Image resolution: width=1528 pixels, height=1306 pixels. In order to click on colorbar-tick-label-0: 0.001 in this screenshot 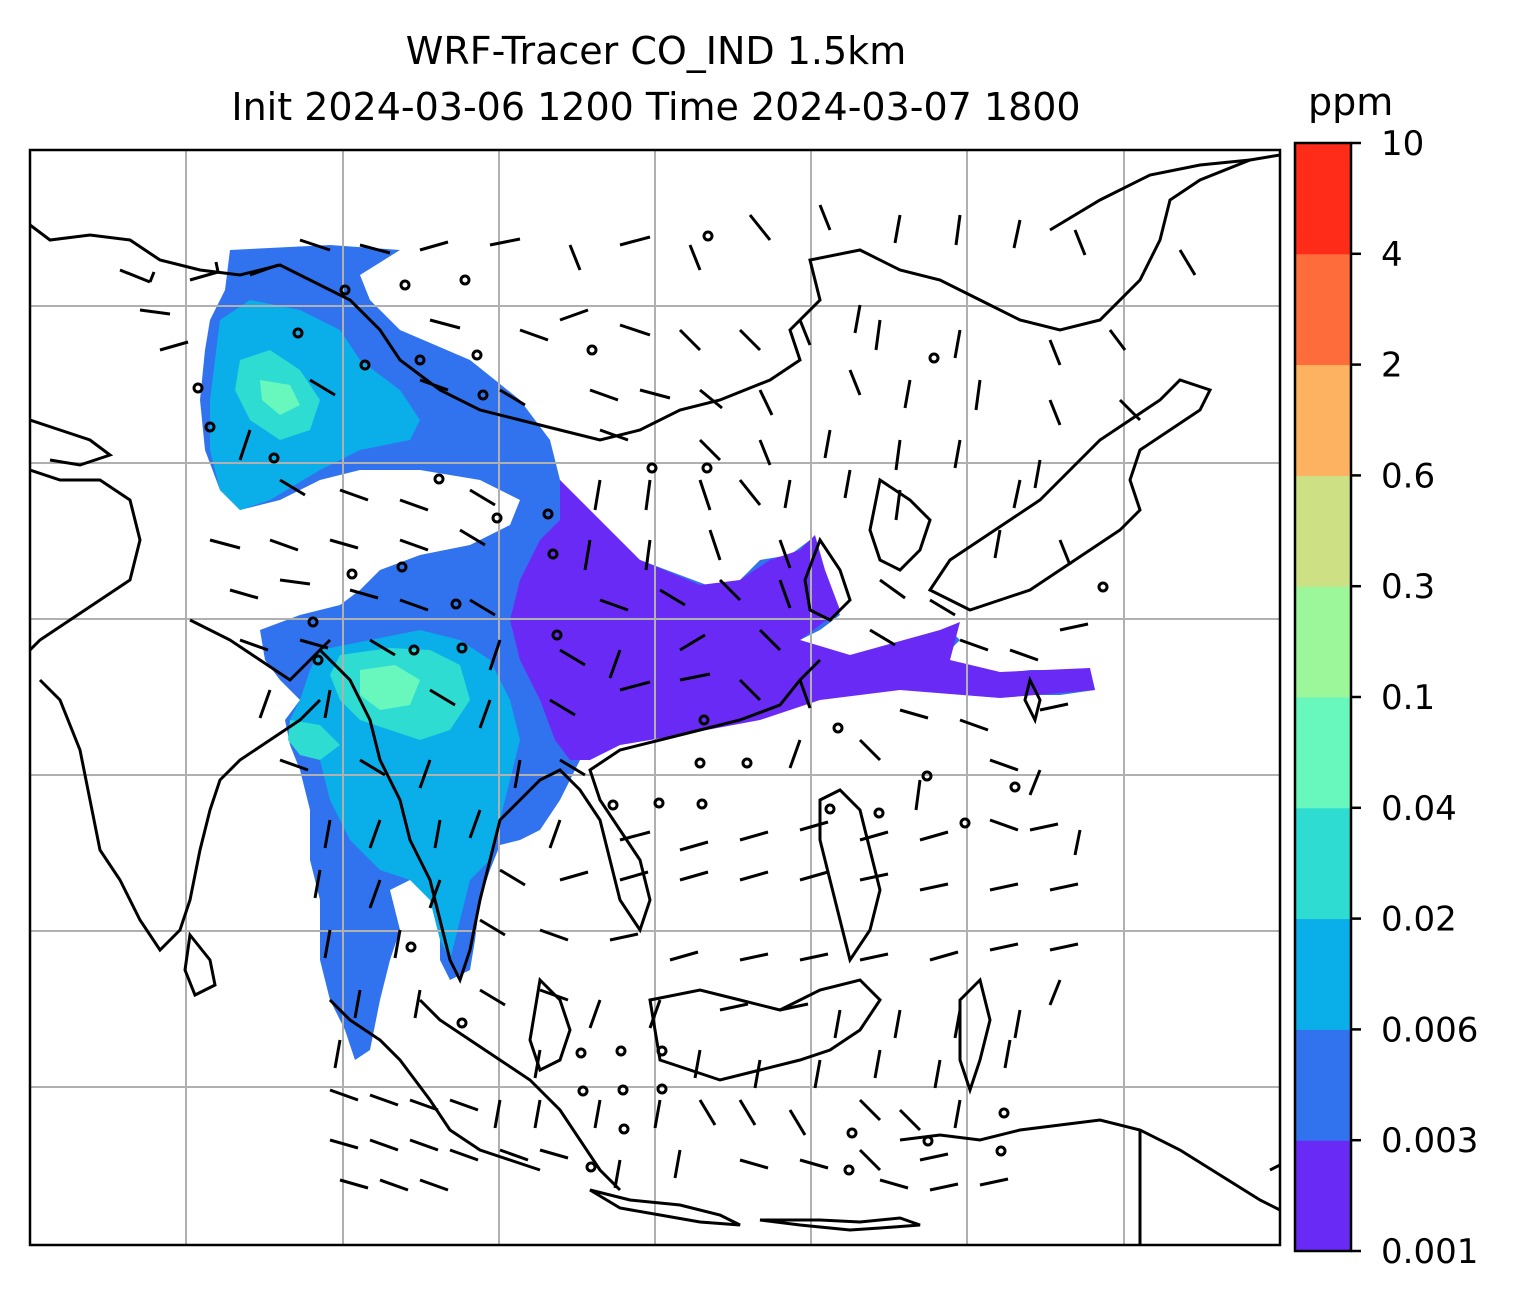, I will do `click(1429, 1252)`.